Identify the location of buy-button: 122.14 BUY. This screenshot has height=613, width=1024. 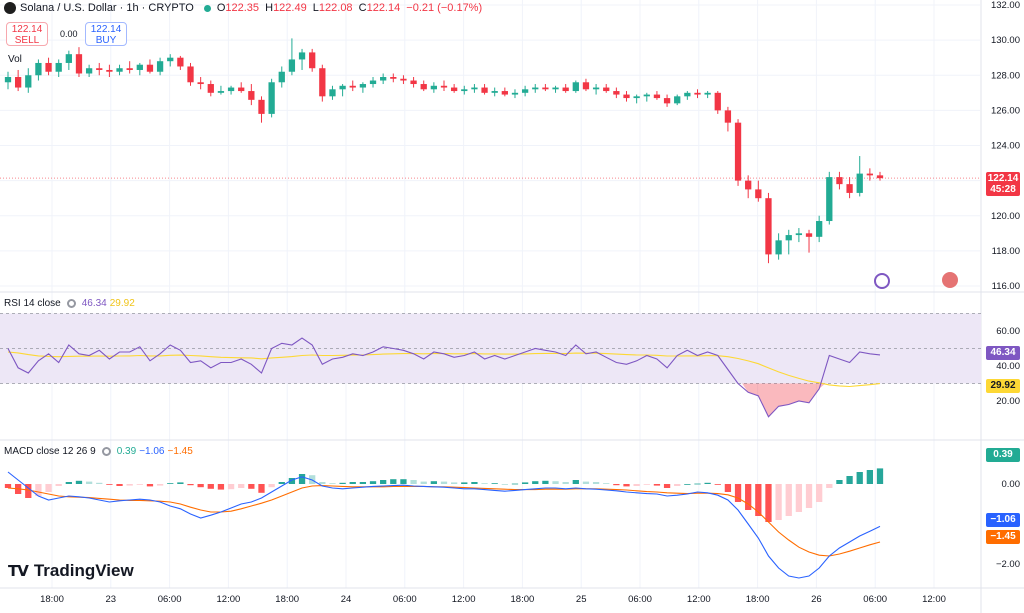
(106, 34).